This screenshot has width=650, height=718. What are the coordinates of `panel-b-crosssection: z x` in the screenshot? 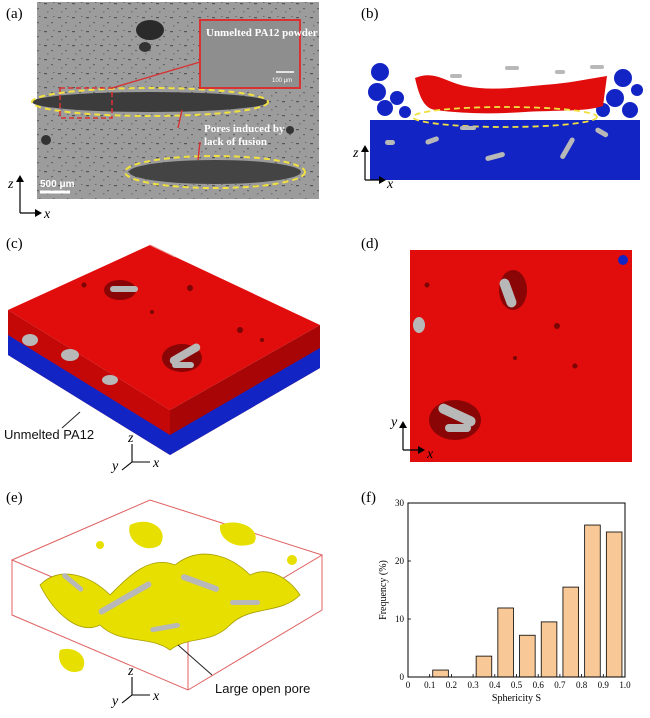 It's located at (497, 127).